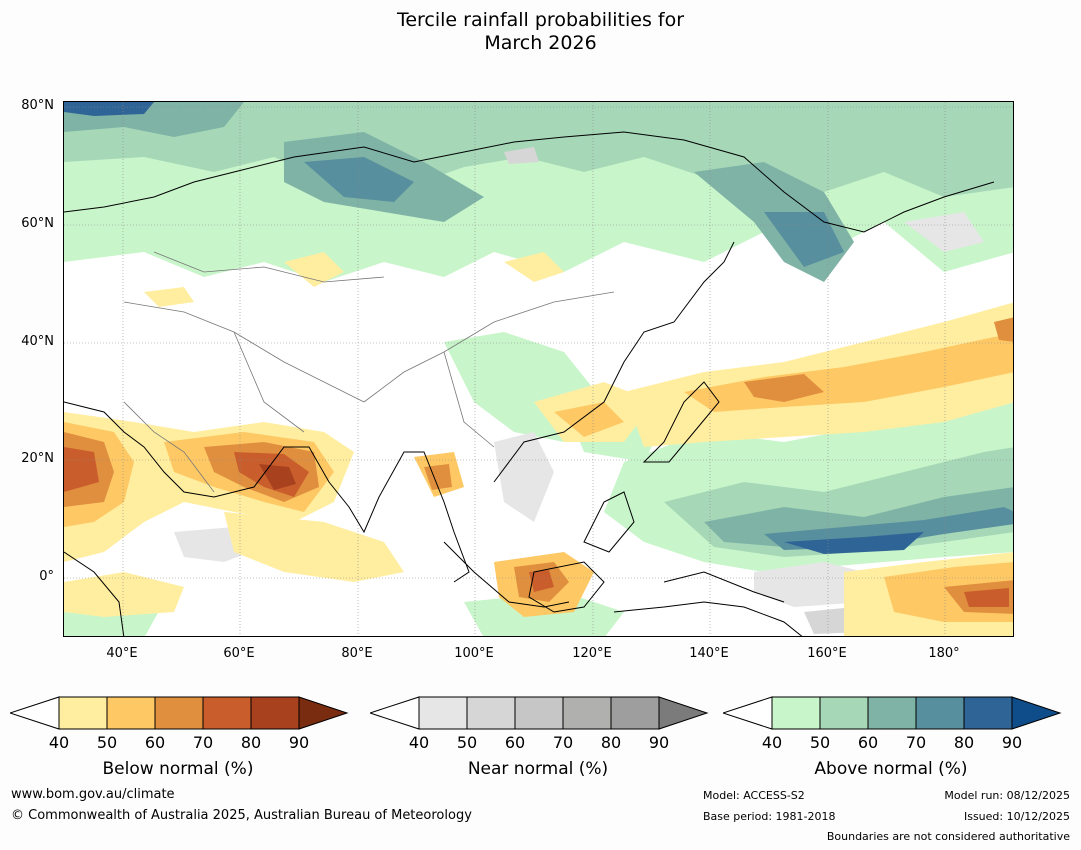  Describe the element at coordinates (37, 105) in the screenshot. I see `lat-label-80n: 80°N` at that location.